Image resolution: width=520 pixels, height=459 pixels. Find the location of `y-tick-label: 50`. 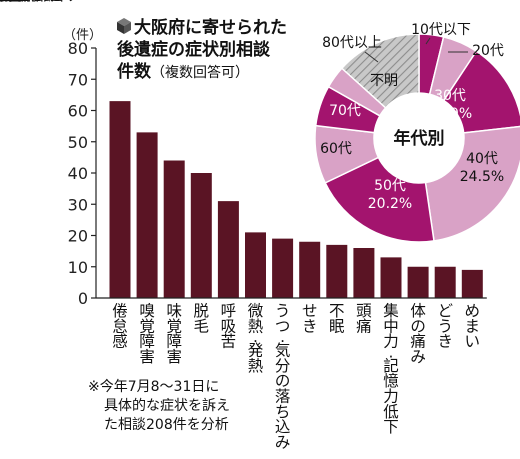

y-tick-label: 50 is located at coordinates (78, 142).